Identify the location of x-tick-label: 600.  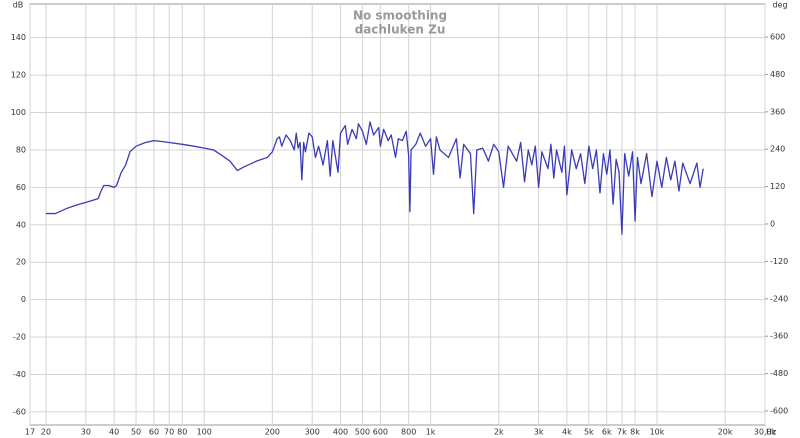
(380, 432).